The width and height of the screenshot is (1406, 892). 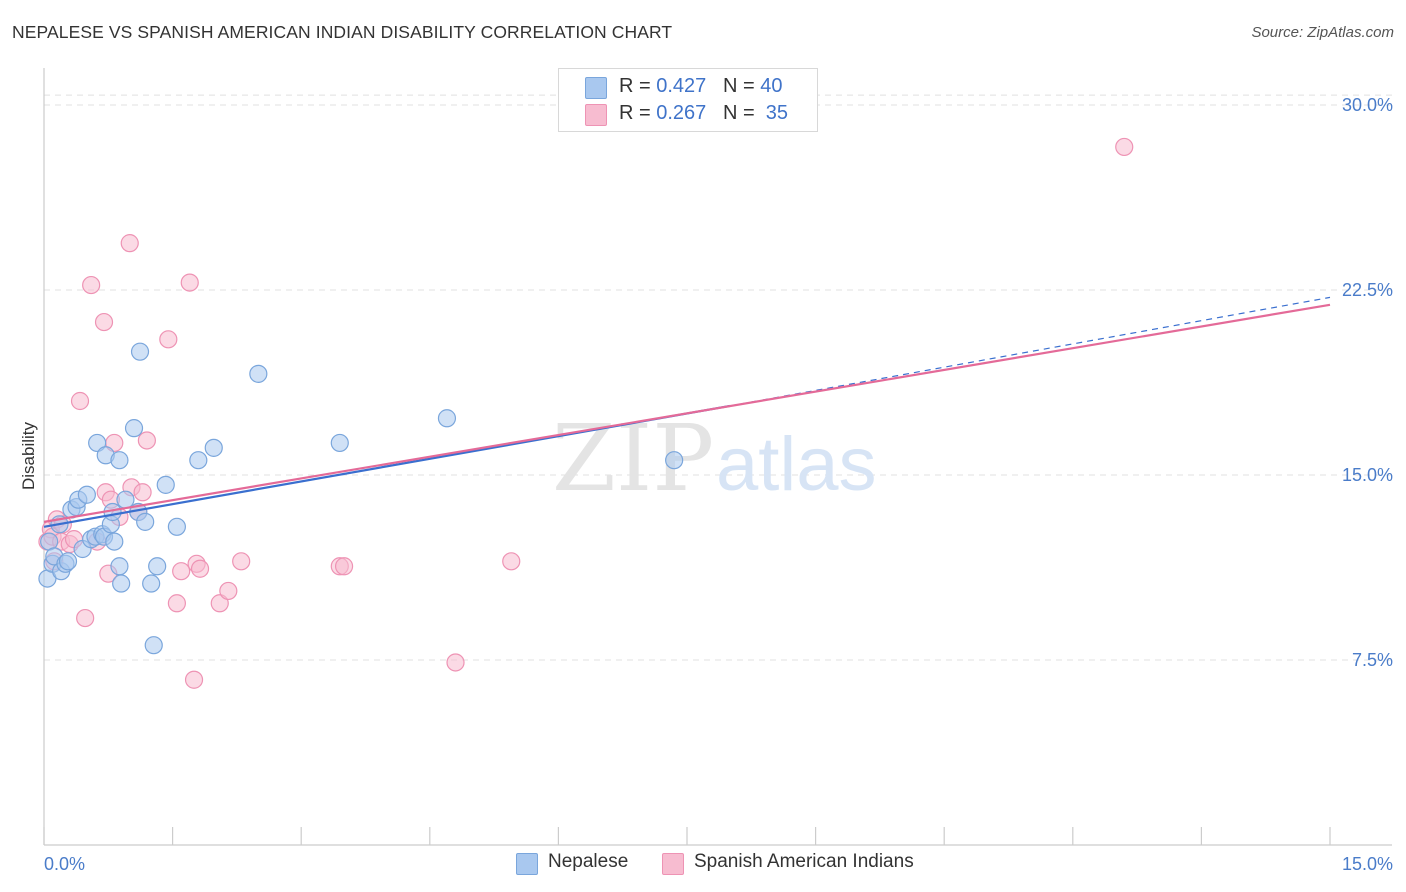 What do you see at coordinates (771, 86) in the screenshot?
I see `legend-n-value: 40` at bounding box center [771, 86].